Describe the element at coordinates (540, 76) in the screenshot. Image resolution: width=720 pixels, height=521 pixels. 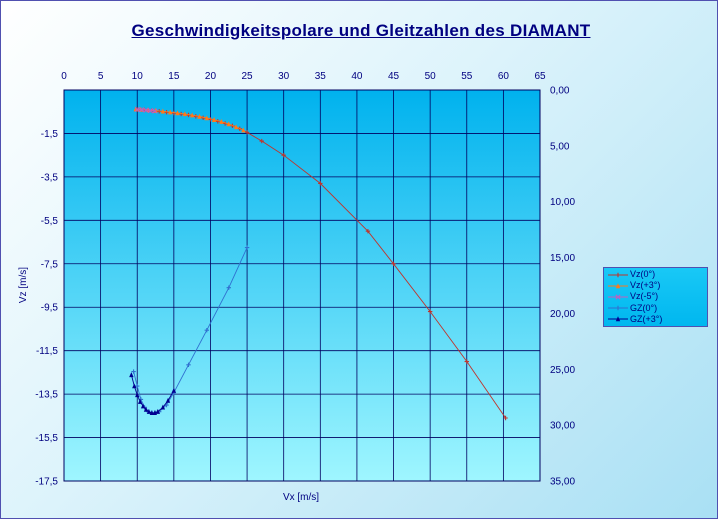
I see `x-tick-label: 65` at that location.